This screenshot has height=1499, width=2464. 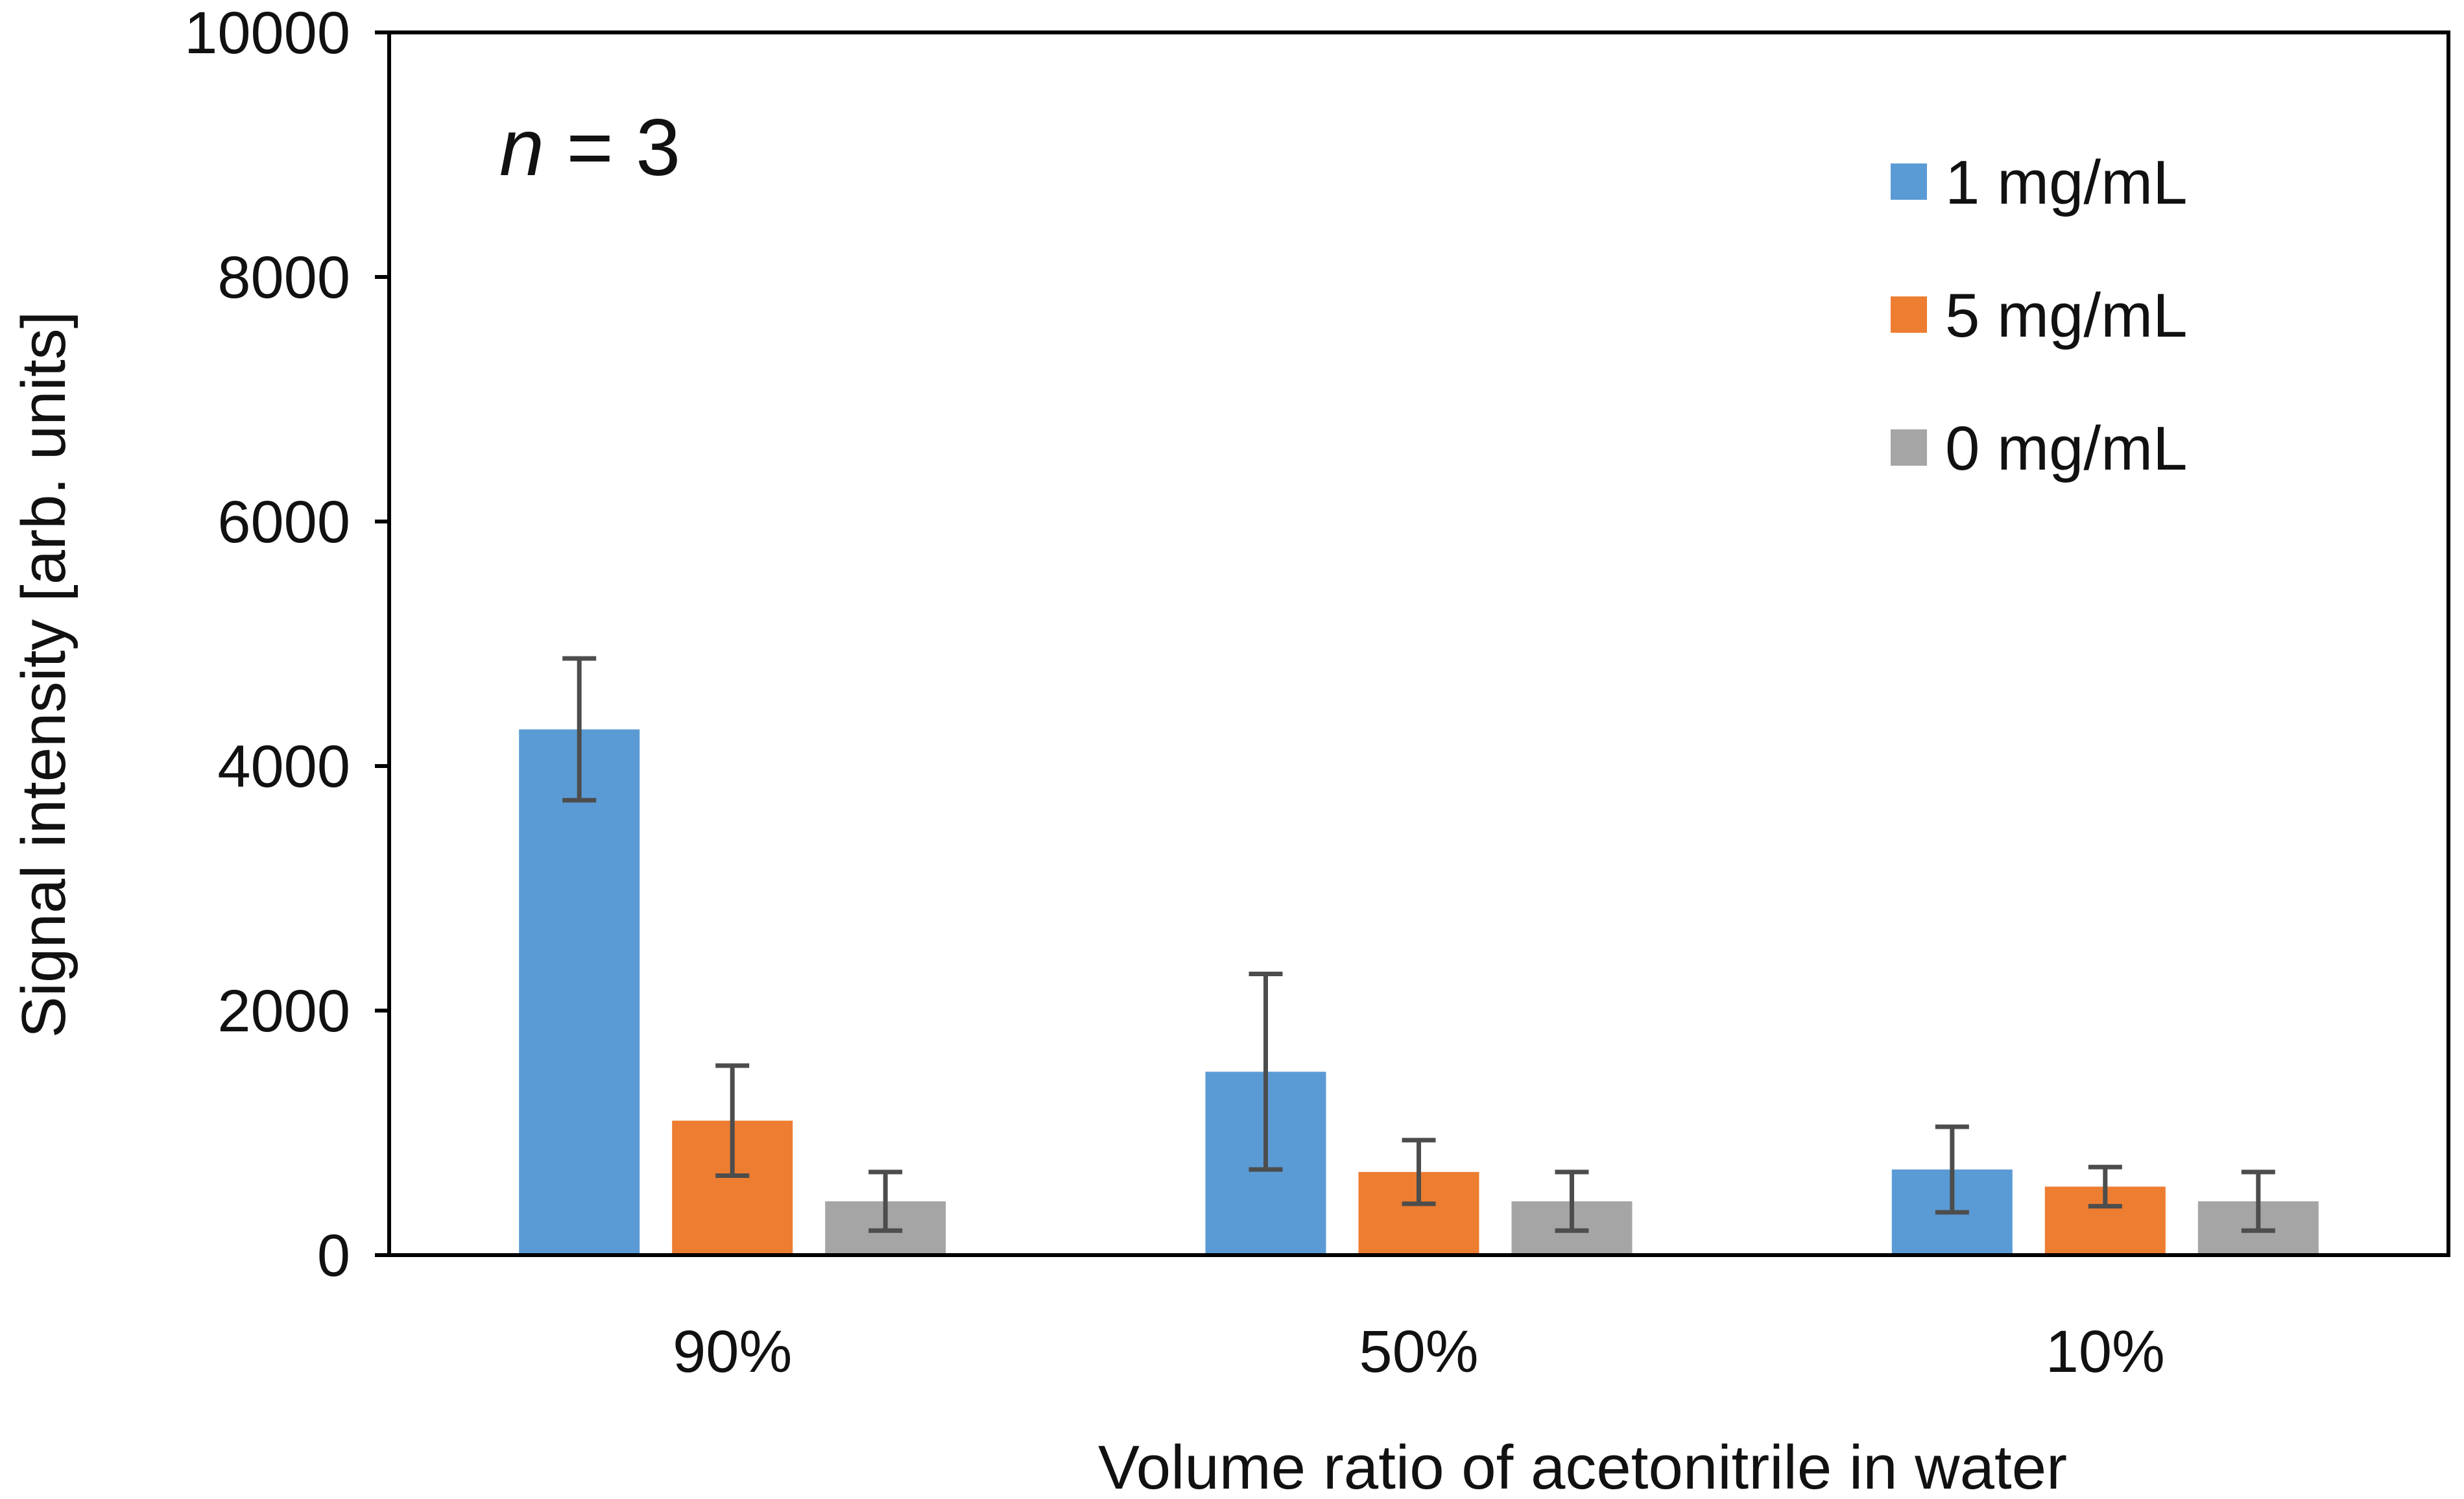 I want to click on x-tick-label-50pct: 50%, so click(x=1418, y=1352).